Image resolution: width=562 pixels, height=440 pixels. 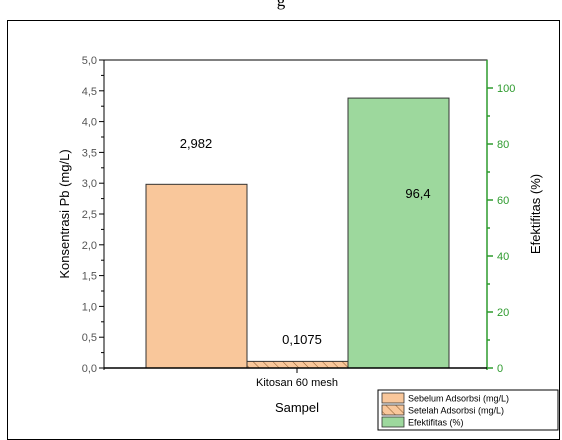 What do you see at coordinates (64, 213) in the screenshot?
I see `y-axis-title: Konsentrasi Pb (mg/L)` at bounding box center [64, 213].